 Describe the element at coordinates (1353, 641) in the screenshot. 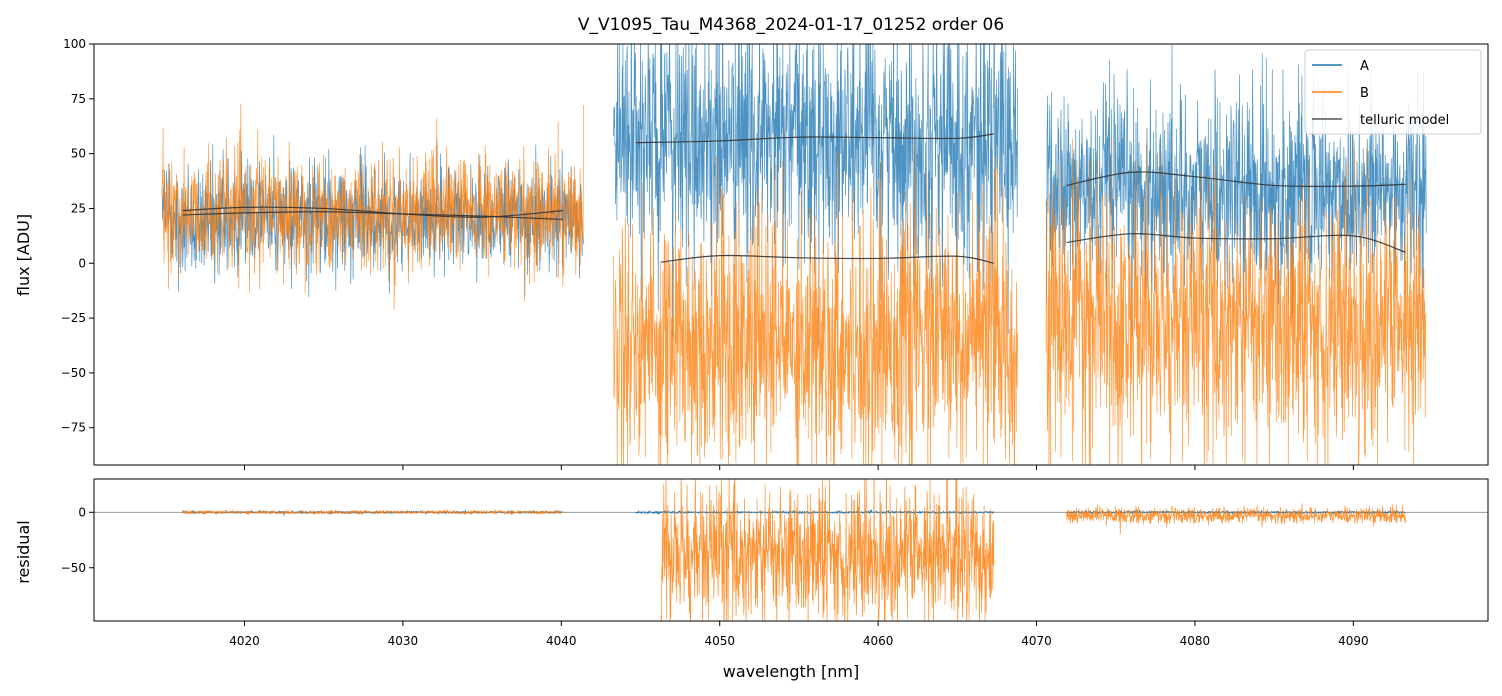

I see `x-tick-label: 4090` at that location.